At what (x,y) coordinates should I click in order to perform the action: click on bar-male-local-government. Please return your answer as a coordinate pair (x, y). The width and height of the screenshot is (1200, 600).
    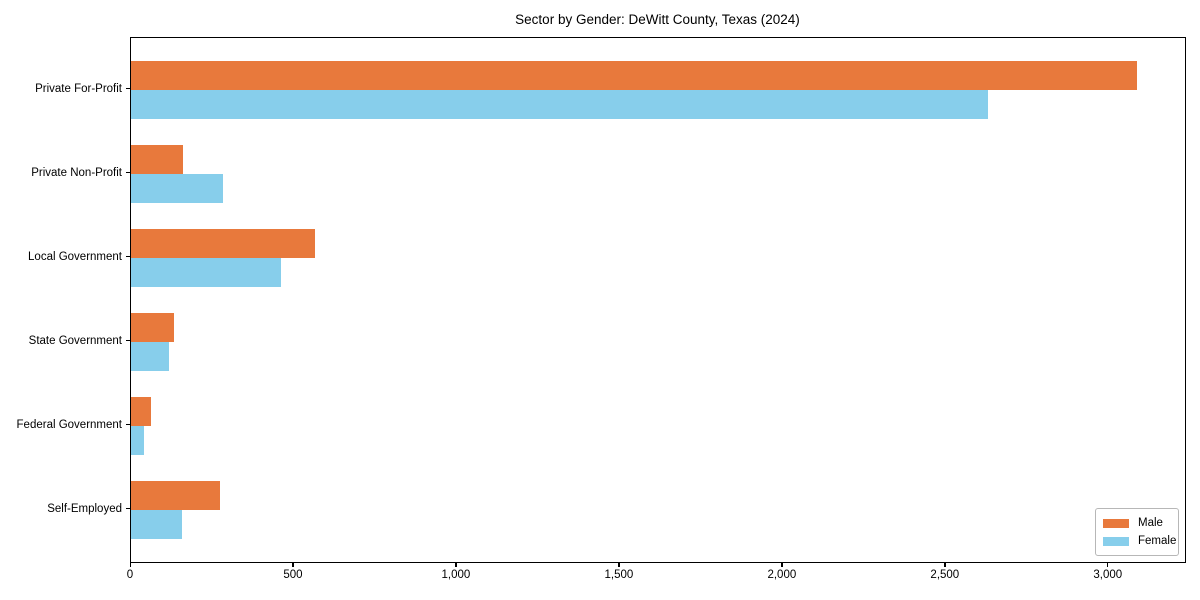
    Looking at the image, I should click on (223, 243).